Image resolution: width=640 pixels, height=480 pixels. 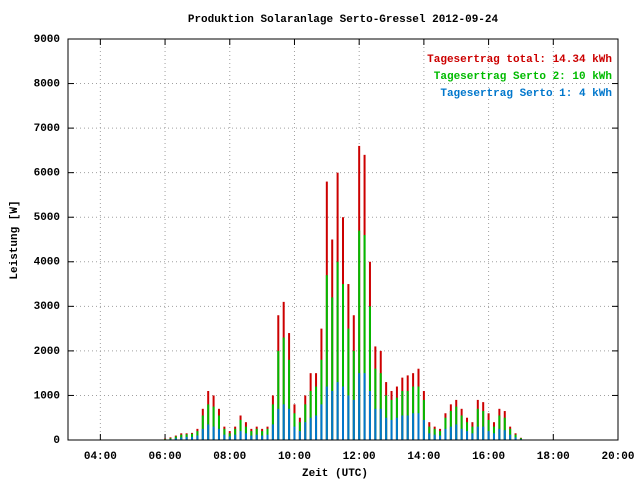 What do you see at coordinates (47, 263) in the screenshot?
I see `y-tick-label: 4000` at bounding box center [47, 263].